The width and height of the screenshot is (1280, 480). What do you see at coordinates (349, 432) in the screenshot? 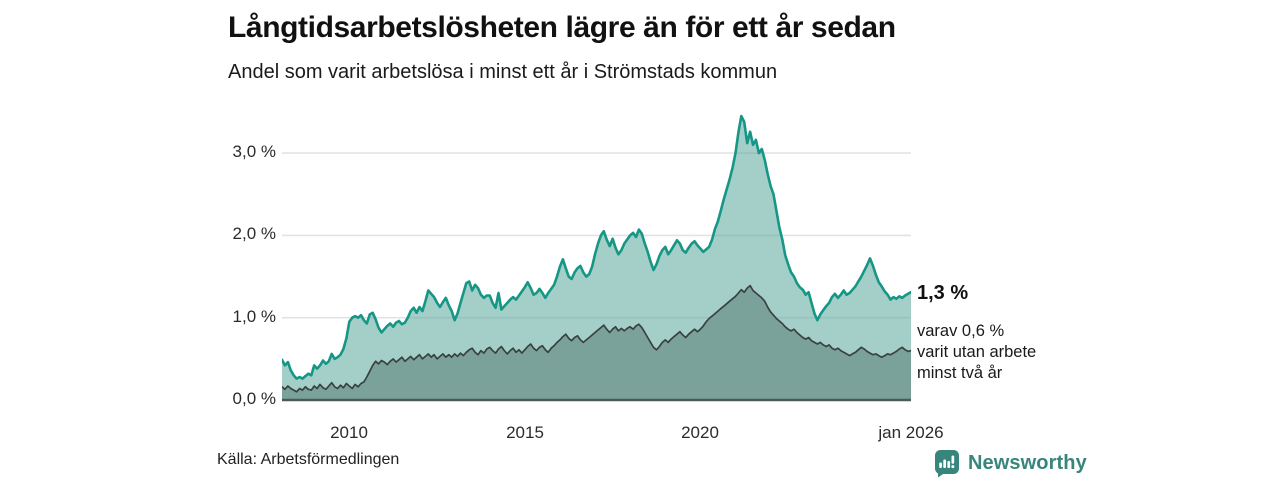
I see `x-tick-2010: 2010` at bounding box center [349, 432].